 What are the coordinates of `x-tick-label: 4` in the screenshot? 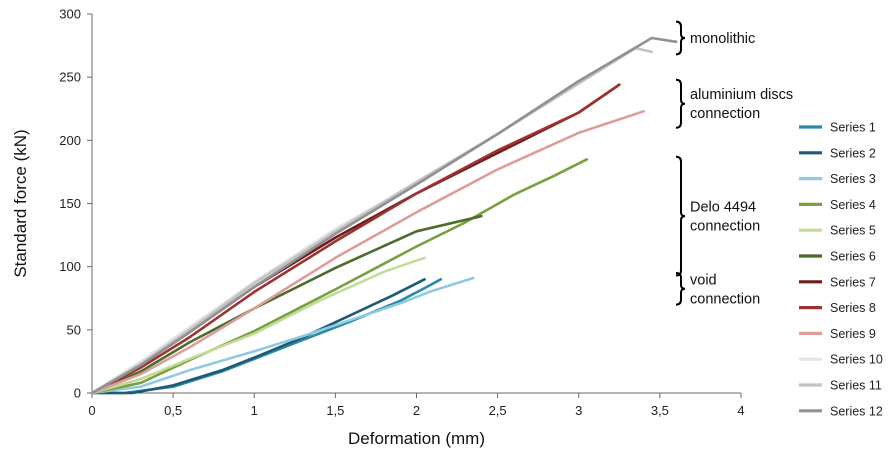 It's located at (740, 410).